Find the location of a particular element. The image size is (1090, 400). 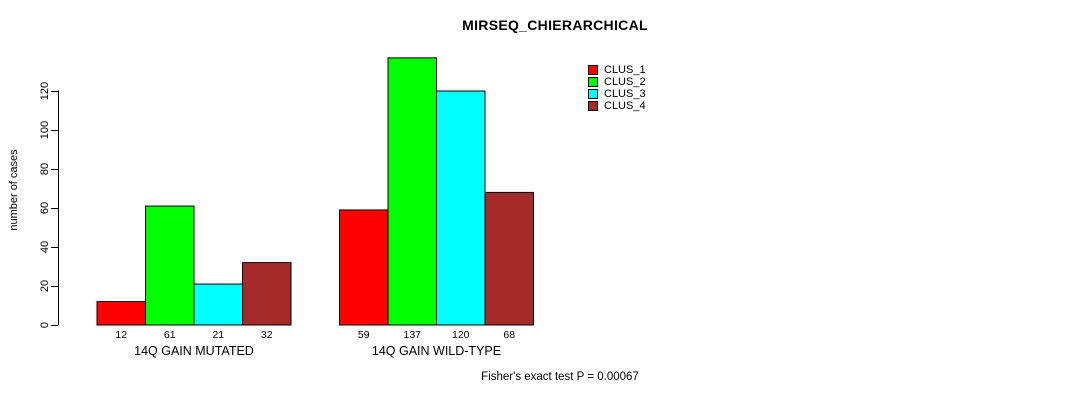

y-tick-label: 120 is located at coordinates (45, 91).